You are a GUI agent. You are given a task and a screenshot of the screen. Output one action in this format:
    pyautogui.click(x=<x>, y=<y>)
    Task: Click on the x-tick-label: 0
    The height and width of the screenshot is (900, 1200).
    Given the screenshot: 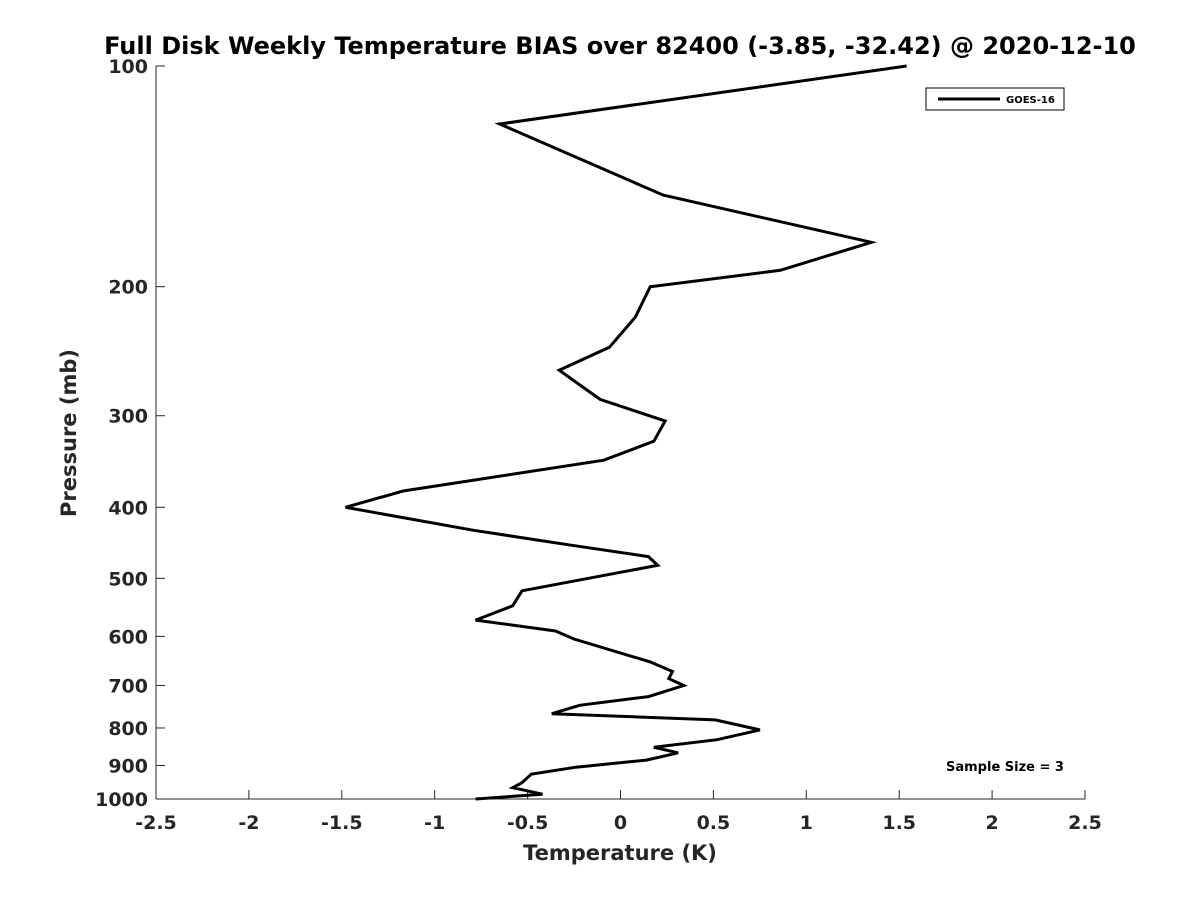 What is the action you would take?
    pyautogui.click(x=620, y=823)
    